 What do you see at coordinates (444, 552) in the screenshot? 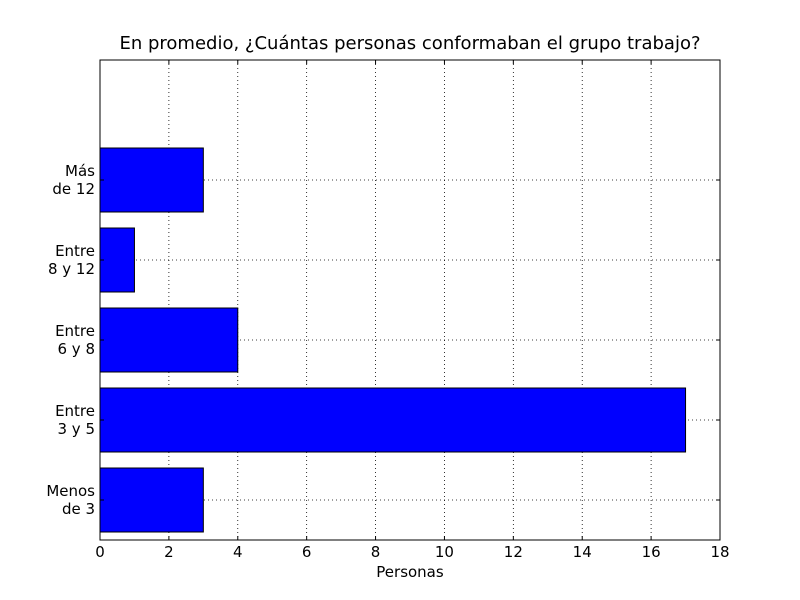
I see `x-tick-label: 10` at bounding box center [444, 552].